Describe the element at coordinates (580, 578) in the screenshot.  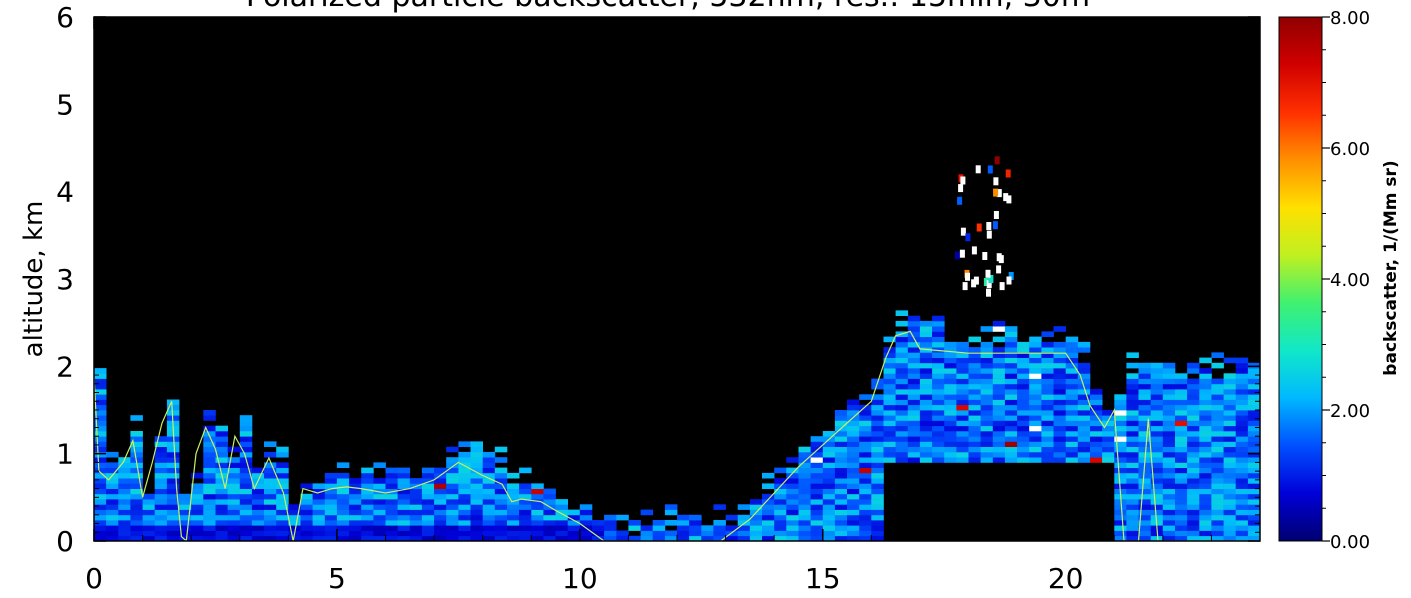
I see `x-tick-label: 10` at that location.